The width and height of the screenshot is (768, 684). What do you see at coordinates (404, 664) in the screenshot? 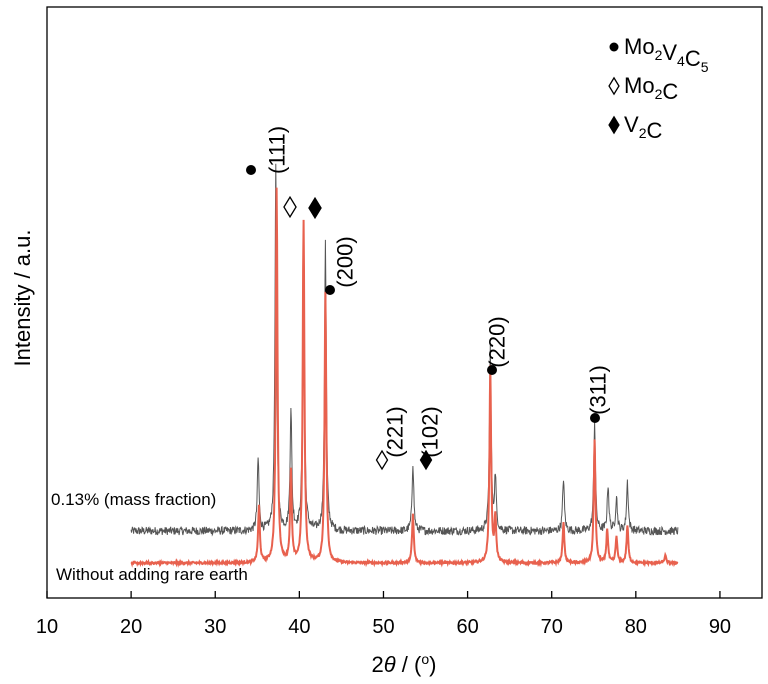
I see `x-axis-label: 2θ / (o)` at bounding box center [404, 664].